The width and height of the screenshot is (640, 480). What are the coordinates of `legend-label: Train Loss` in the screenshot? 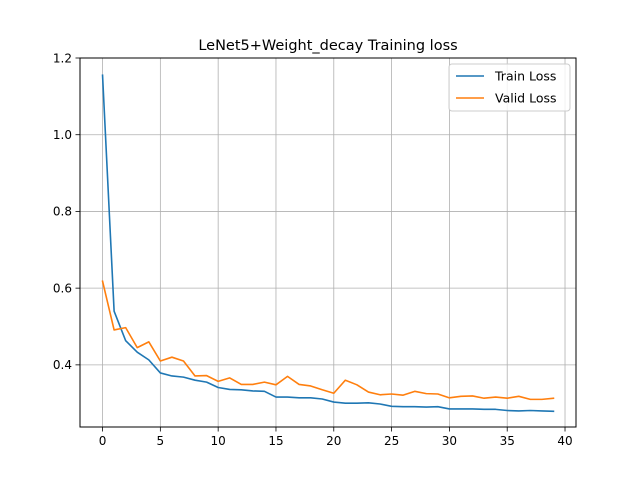 It's located at (525, 76).